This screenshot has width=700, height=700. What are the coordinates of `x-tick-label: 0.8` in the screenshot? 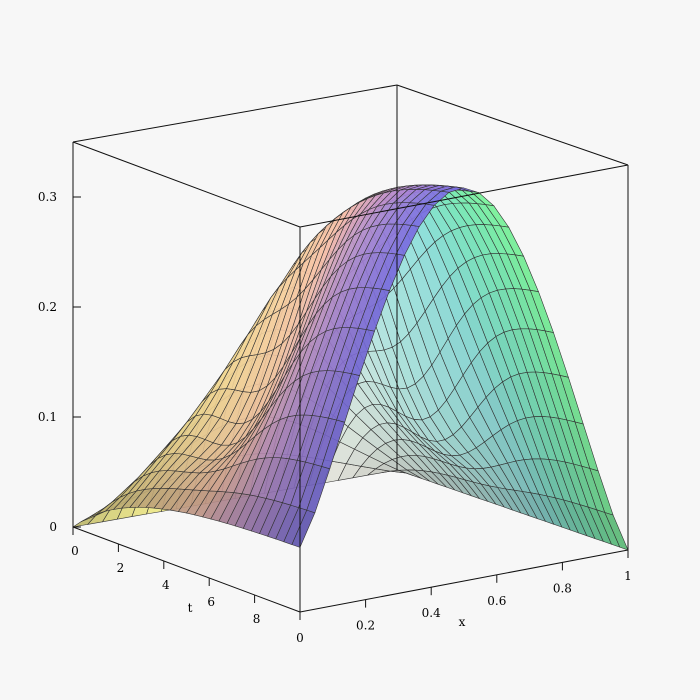 It's located at (562, 588).